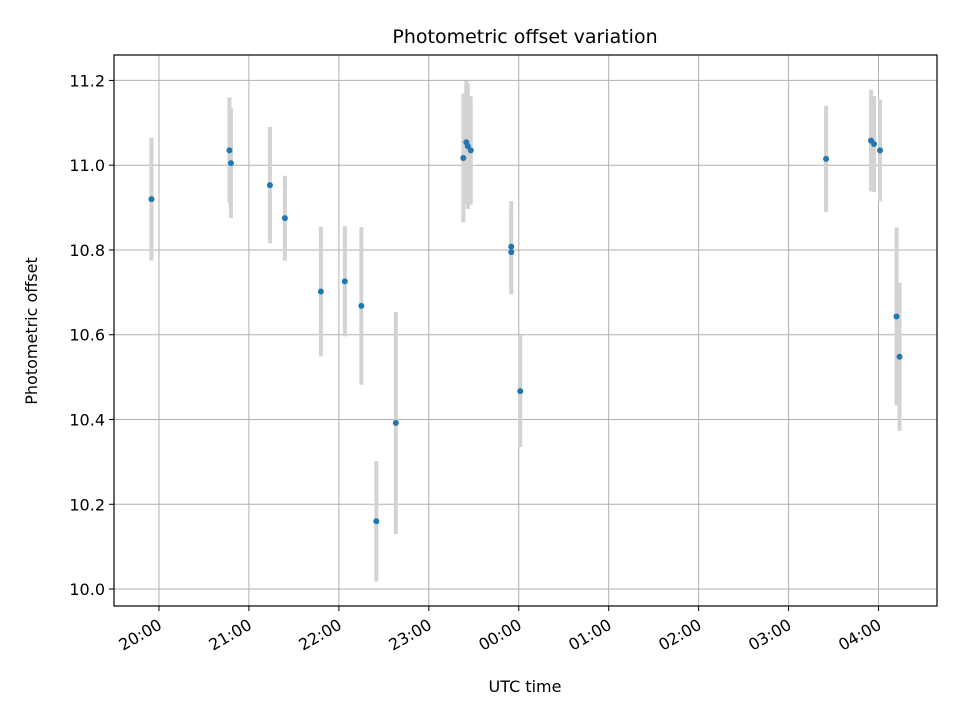 Image resolution: width=960 pixels, height=720 pixels. Describe the element at coordinates (87, 335) in the screenshot. I see `y-tick-label: 10.6` at that location.